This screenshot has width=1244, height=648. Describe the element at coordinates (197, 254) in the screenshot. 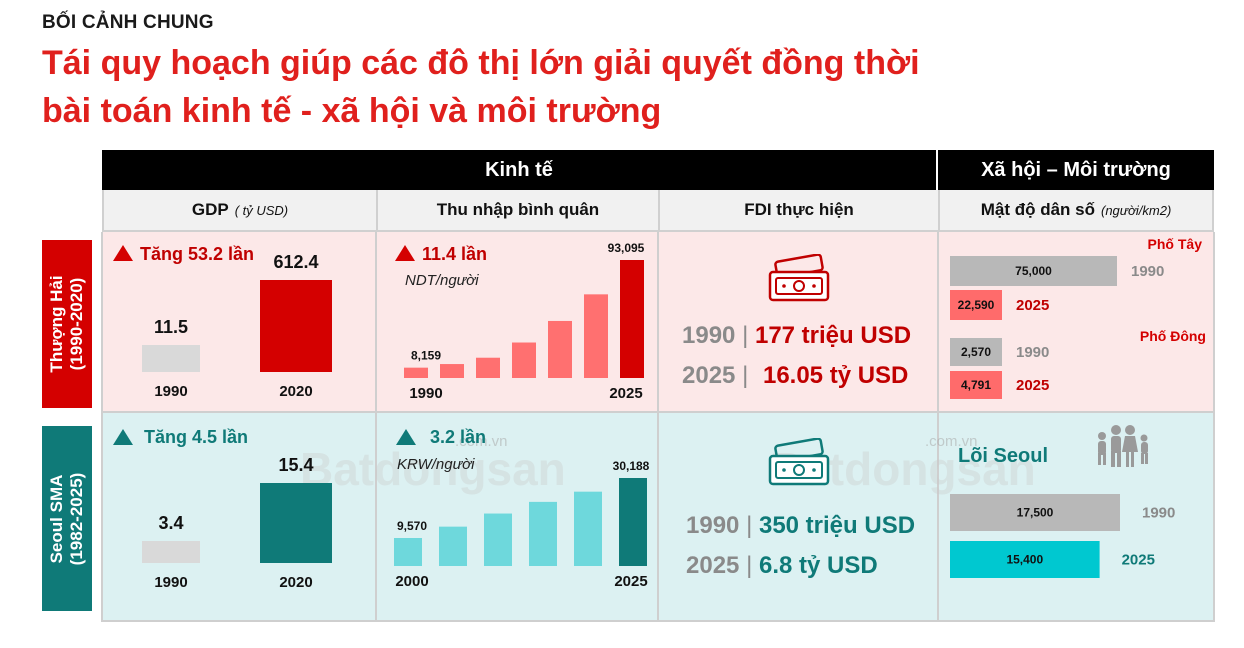

I see `growth-label-shanghai-gdp: Tăng 53.2 lần` at that location.